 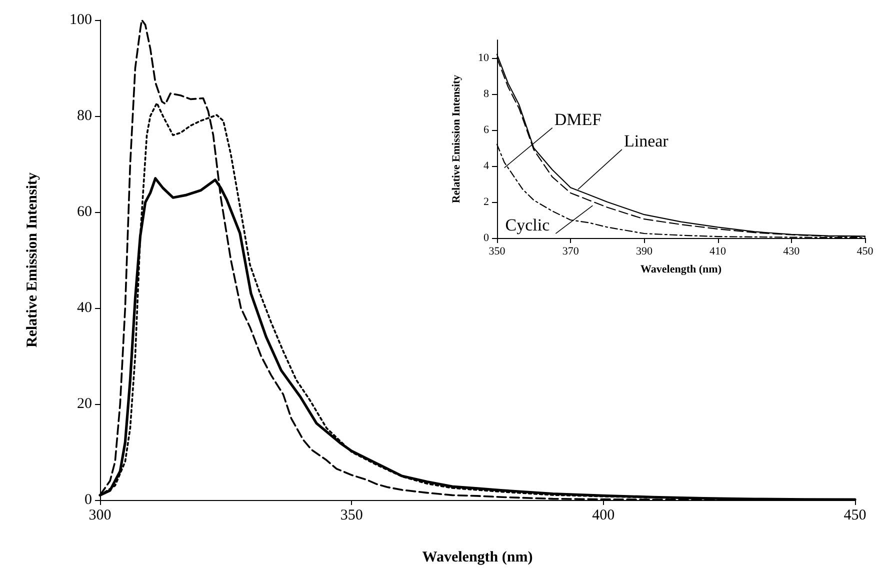 What do you see at coordinates (487, 130) in the screenshot?
I see `y-tick-label: 6` at bounding box center [487, 130].